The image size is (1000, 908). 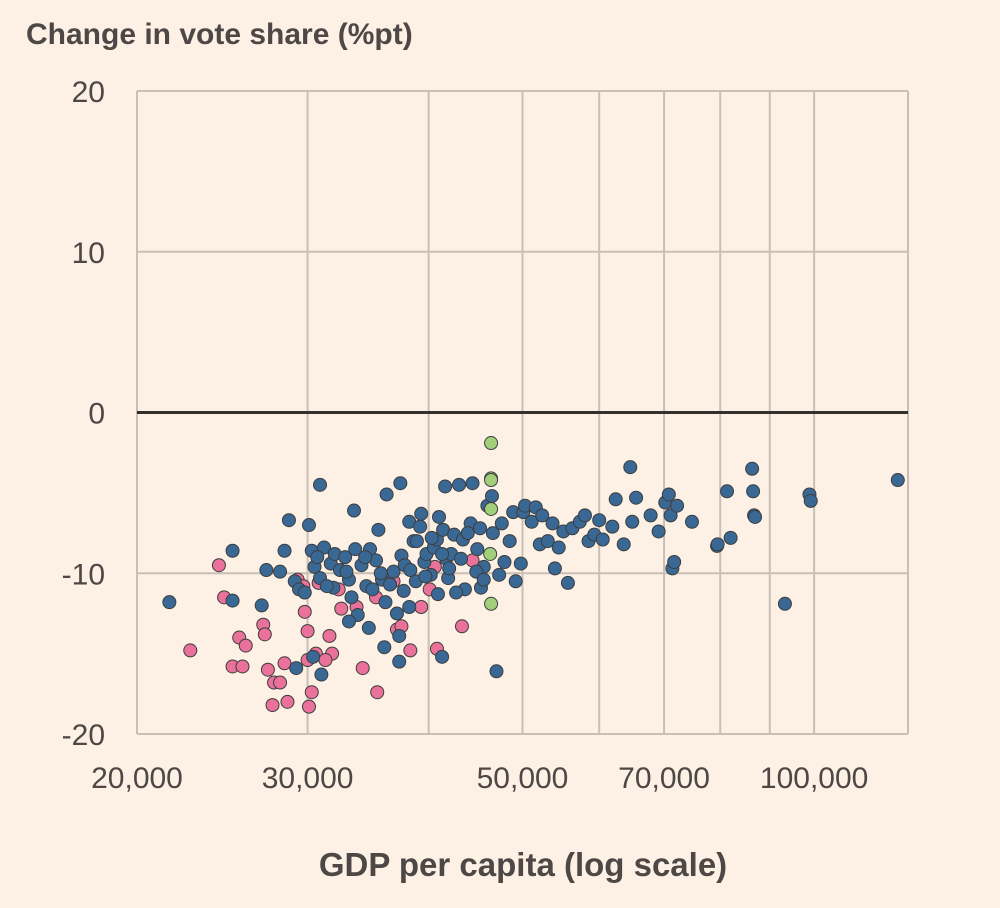 I want to click on y-tick-label: 10, so click(x=88, y=253).